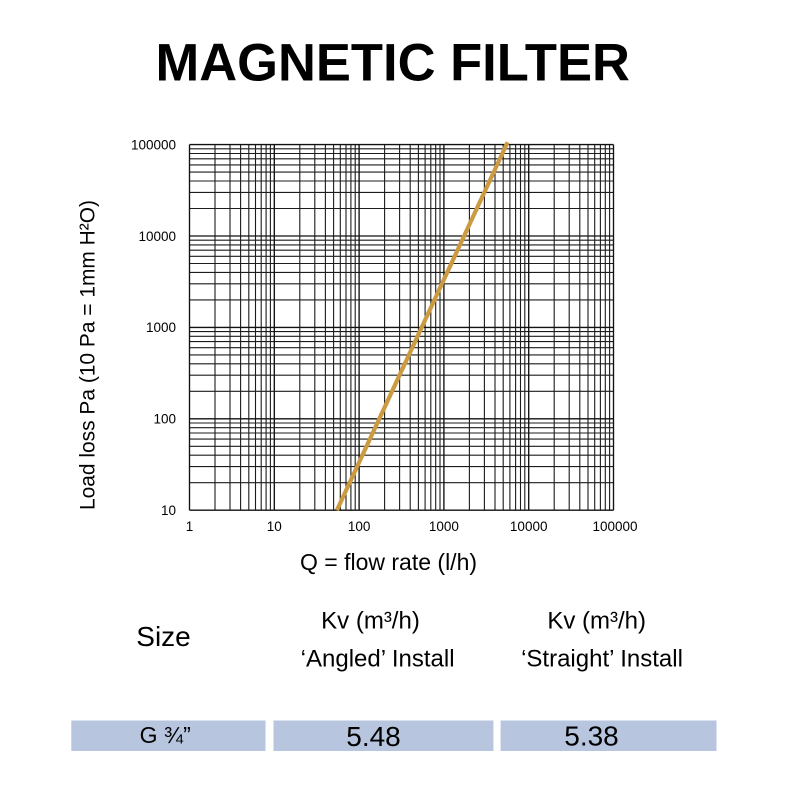 This screenshot has height=800, width=800. Describe the element at coordinates (373, 736) in the screenshot. I see `svg-text: 5.48` at that location.